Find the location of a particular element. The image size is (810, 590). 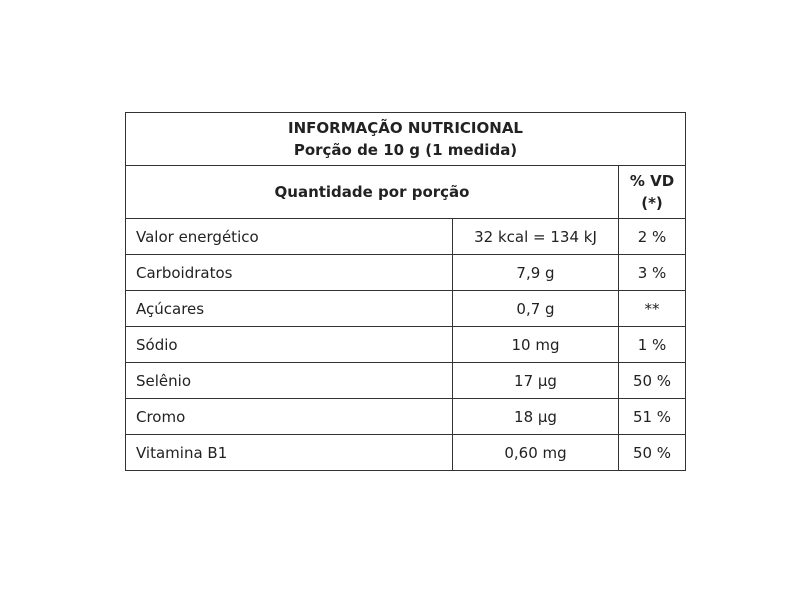

cell: 17 µg is located at coordinates (535, 380).